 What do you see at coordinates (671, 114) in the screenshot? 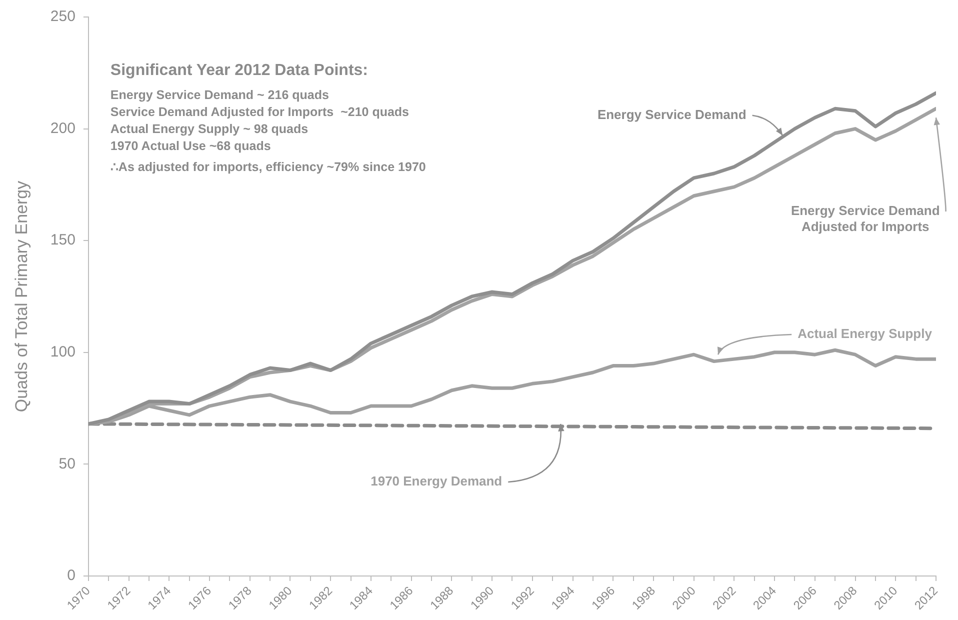
I see `text: Energy Service Demand` at bounding box center [671, 114].